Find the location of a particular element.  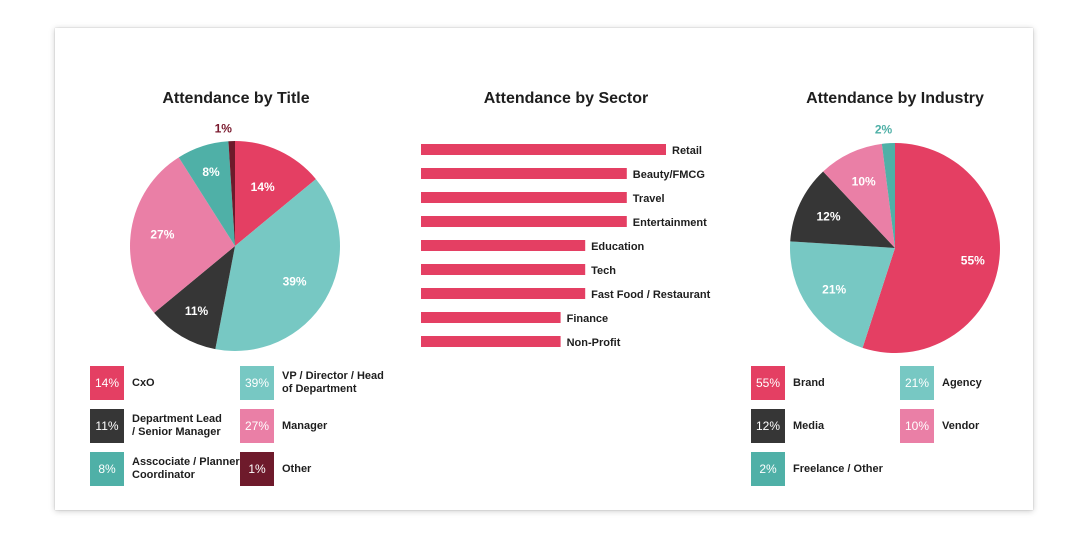

legend-swatch: 8% is located at coordinates (107, 469).